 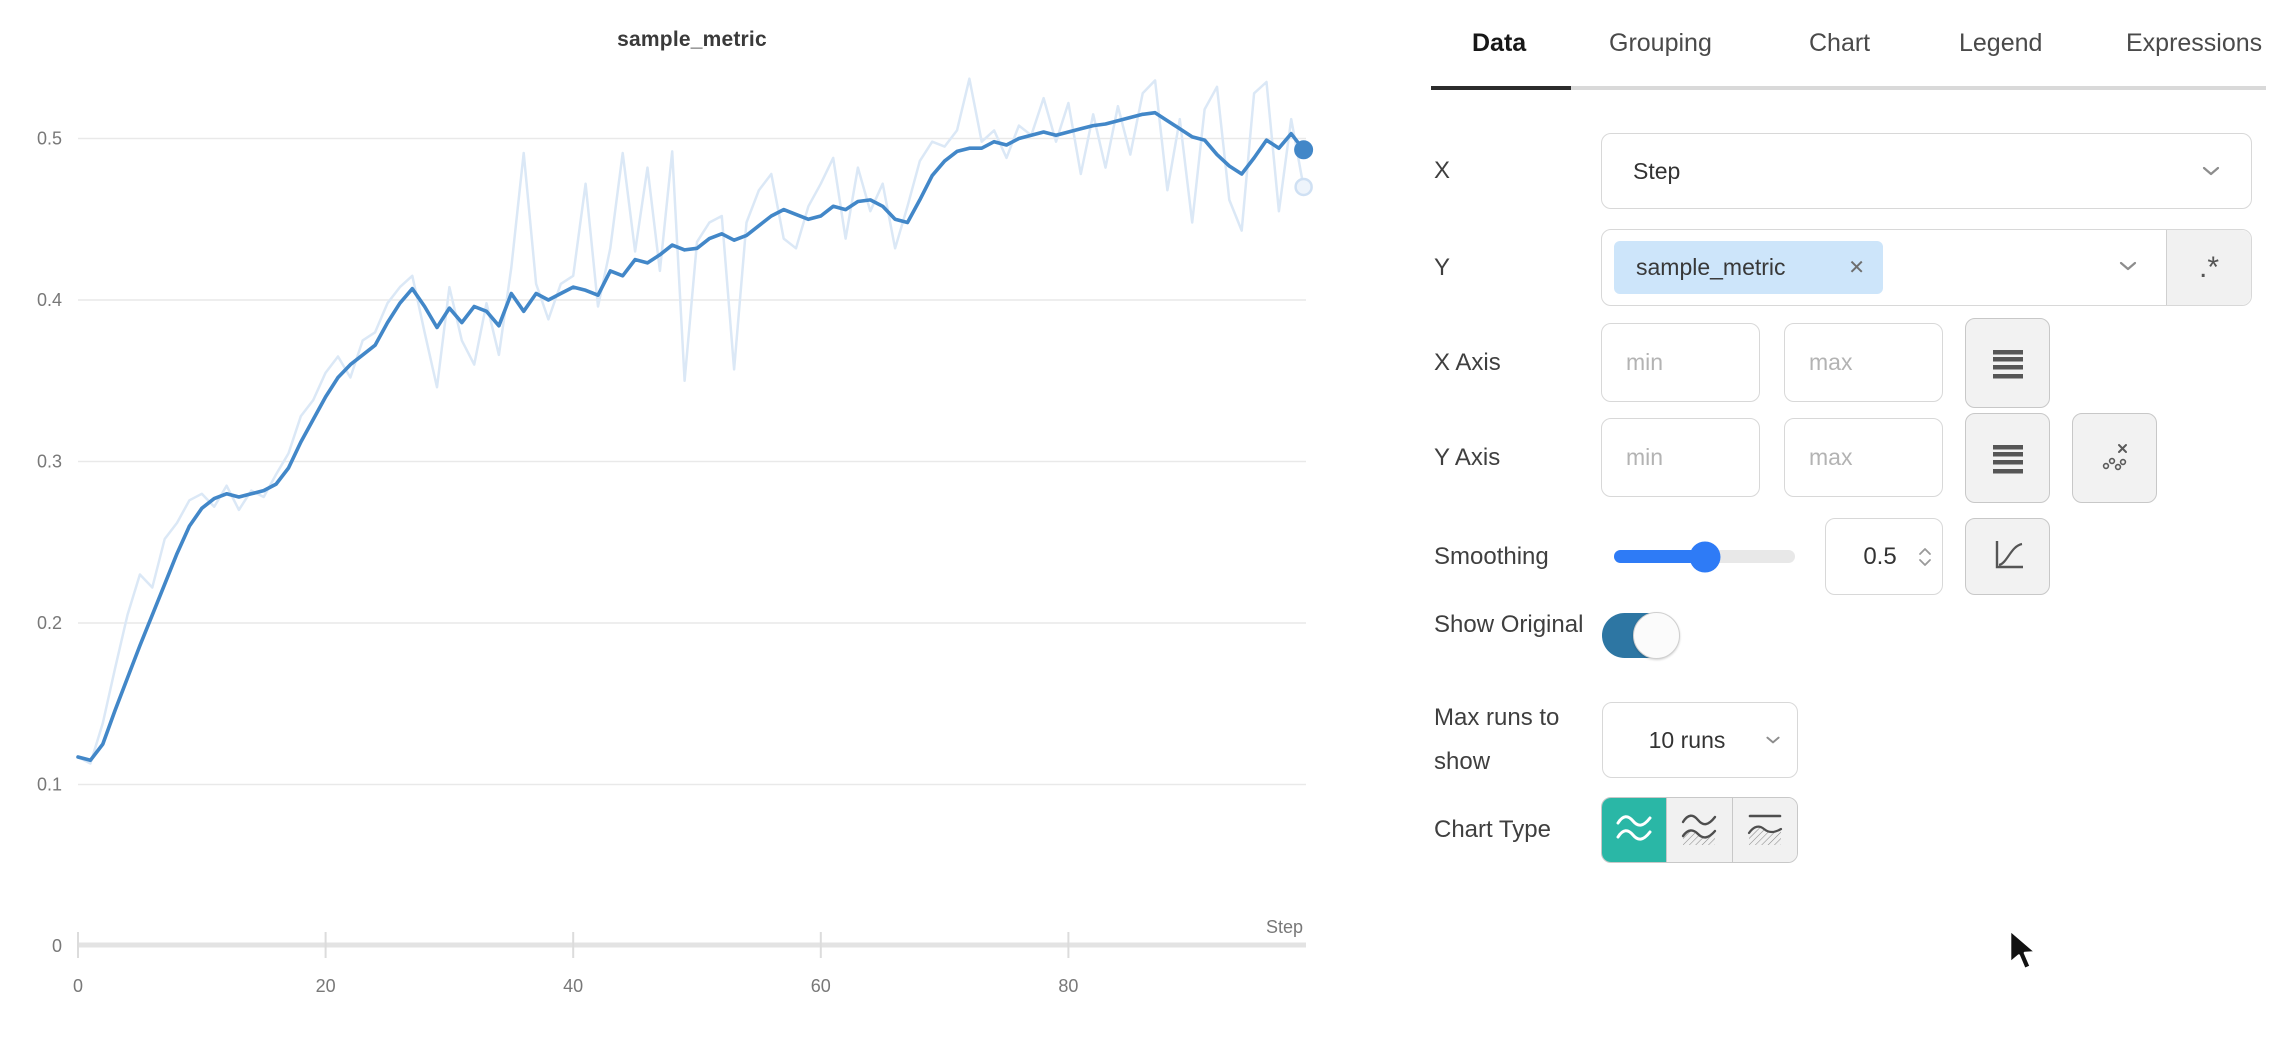 I want to click on ignore-outliers-button, so click(x=2114, y=458).